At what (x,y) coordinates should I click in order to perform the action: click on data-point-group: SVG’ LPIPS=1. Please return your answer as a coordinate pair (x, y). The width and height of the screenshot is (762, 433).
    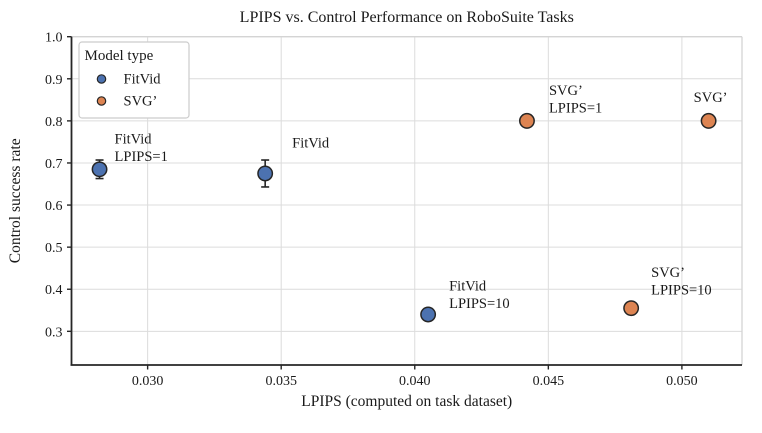
    Looking at the image, I should click on (560, 106).